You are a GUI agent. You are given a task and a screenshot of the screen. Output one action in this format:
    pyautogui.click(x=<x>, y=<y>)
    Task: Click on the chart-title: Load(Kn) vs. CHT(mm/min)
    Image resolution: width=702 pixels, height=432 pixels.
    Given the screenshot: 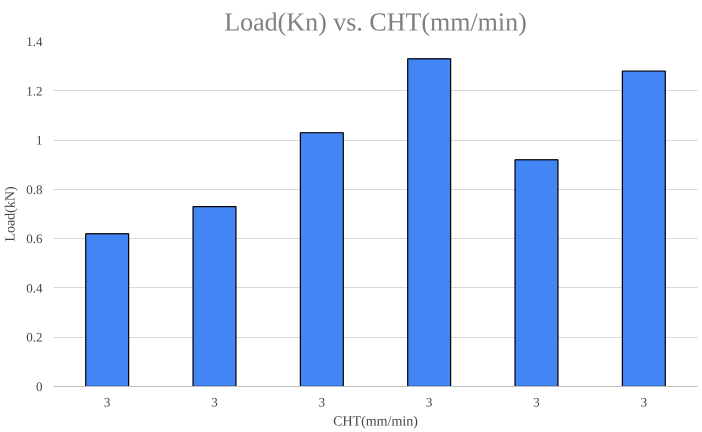 What is the action you would take?
    pyautogui.click(x=375, y=22)
    